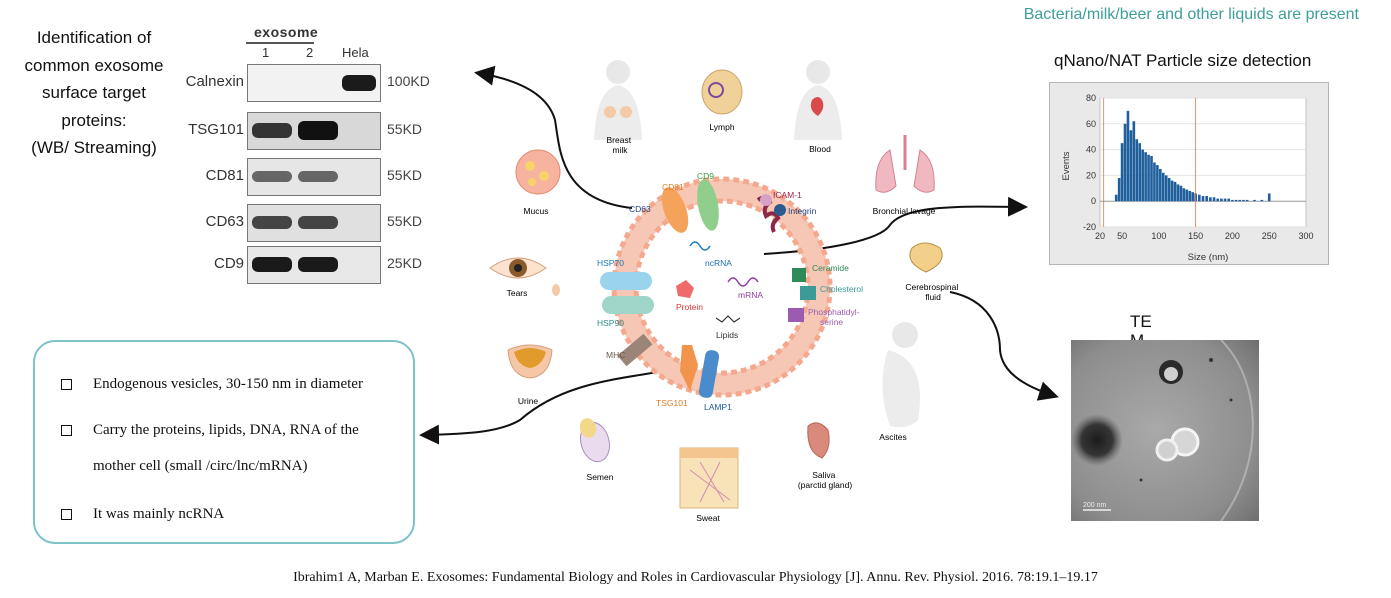 This screenshot has width=1391, height=598. Describe the element at coordinates (1158, 236) in the screenshot. I see `x-tick-label: 100` at that location.